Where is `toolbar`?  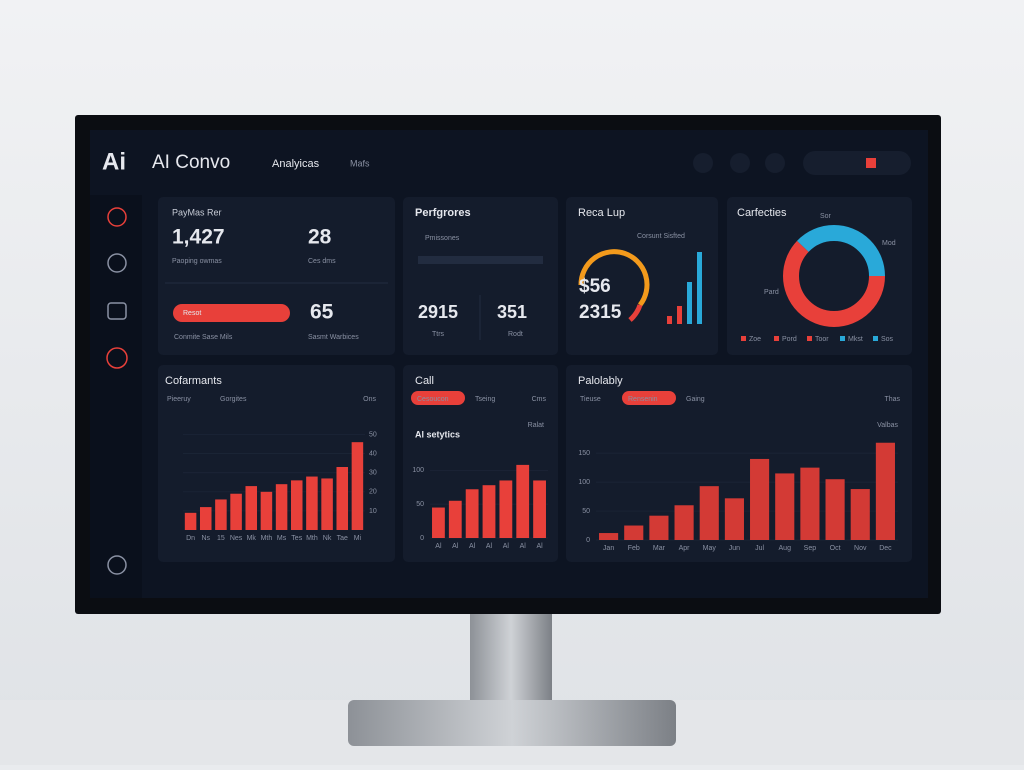 toolbar is located at coordinates (802, 163).